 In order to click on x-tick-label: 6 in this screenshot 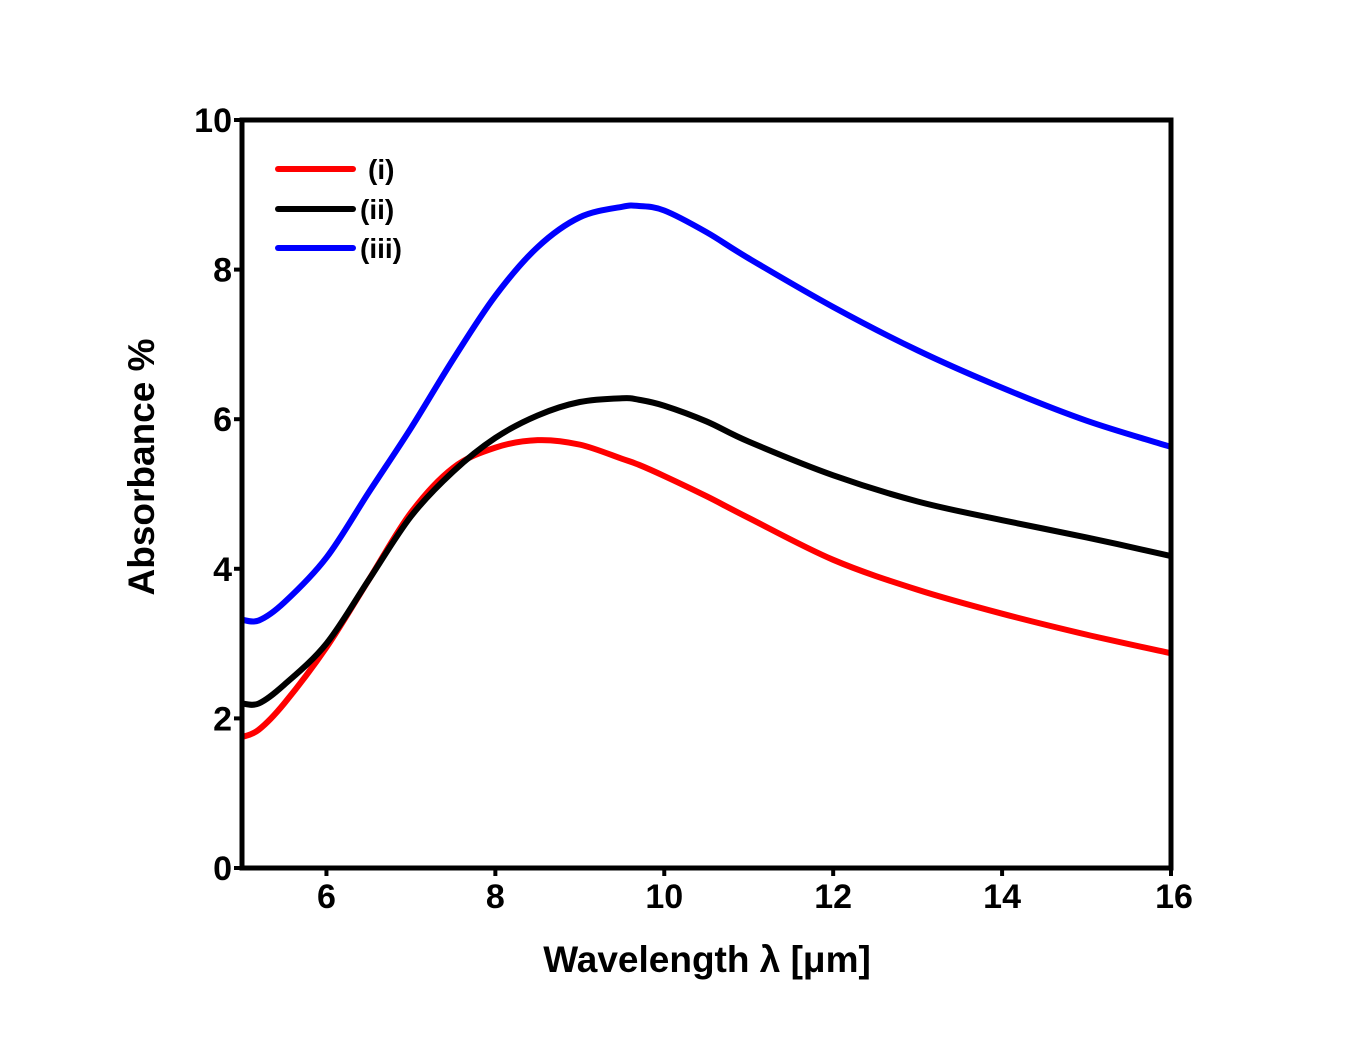, I will do `click(326, 897)`.